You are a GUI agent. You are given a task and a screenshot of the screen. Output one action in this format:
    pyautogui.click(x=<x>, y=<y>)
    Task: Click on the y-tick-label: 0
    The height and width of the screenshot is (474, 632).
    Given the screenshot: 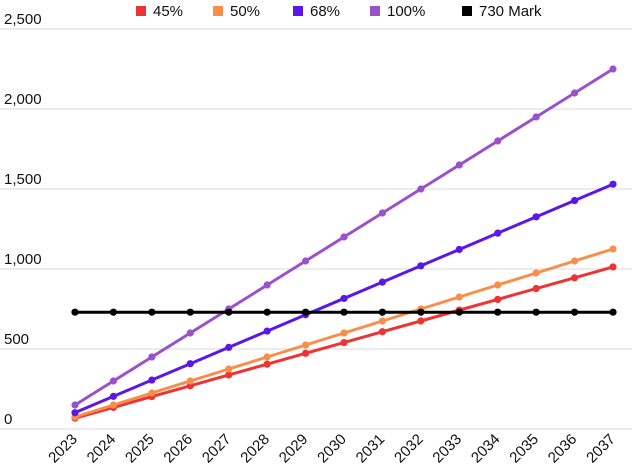 What is the action you would take?
    pyautogui.click(x=8, y=419)
    